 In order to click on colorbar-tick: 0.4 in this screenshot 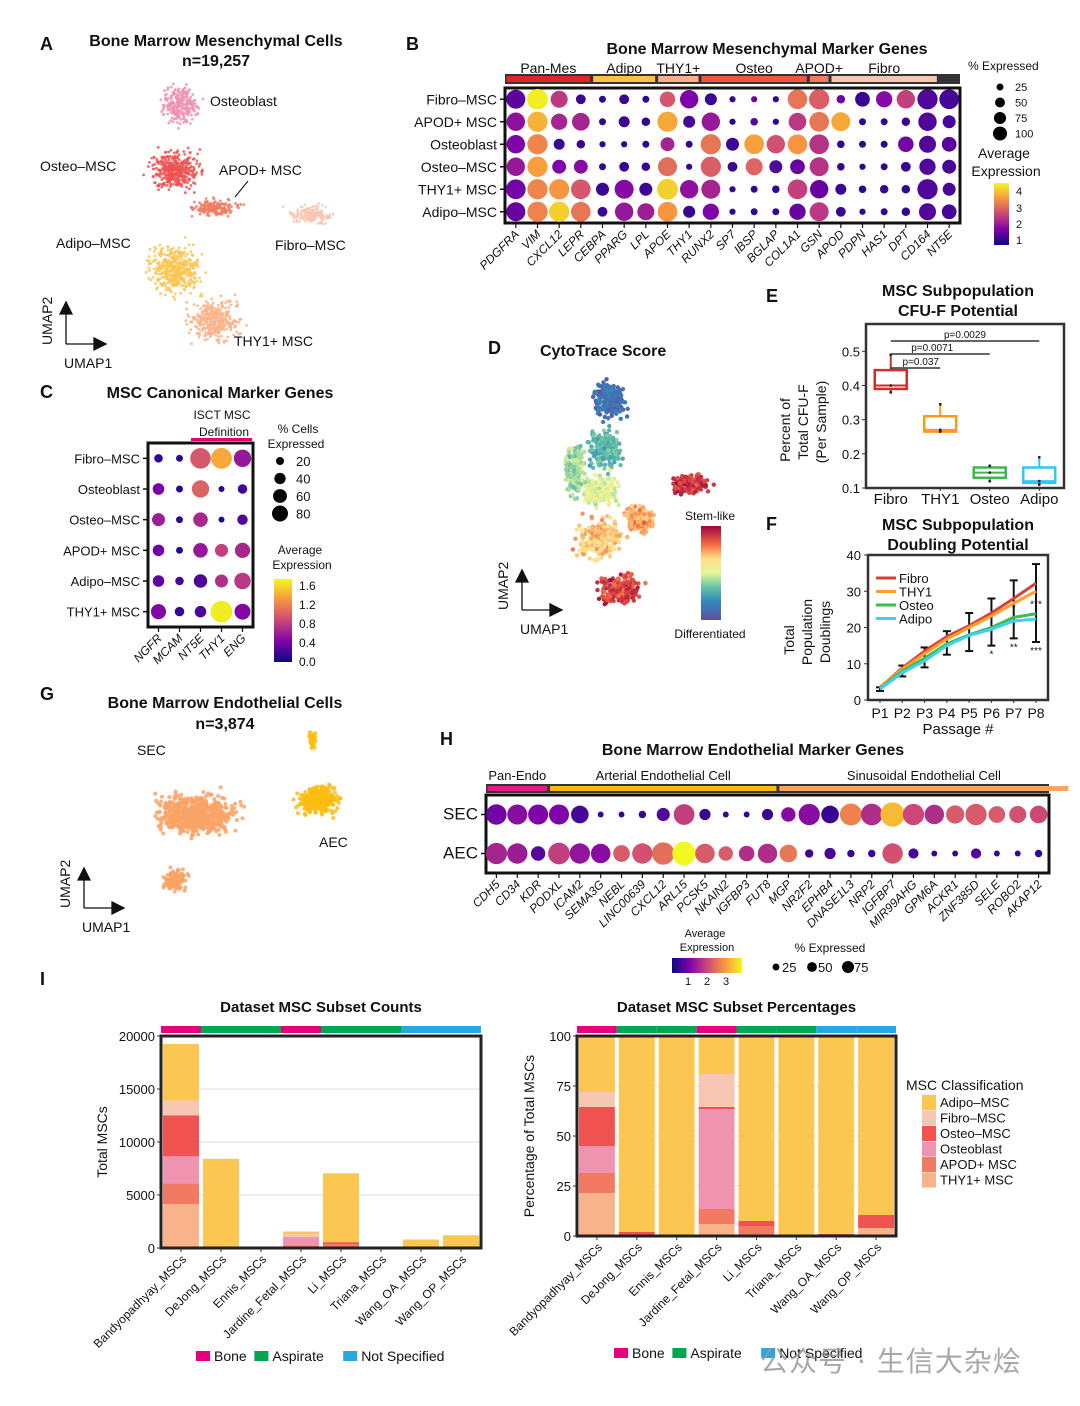, I will do `click(307, 643)`.